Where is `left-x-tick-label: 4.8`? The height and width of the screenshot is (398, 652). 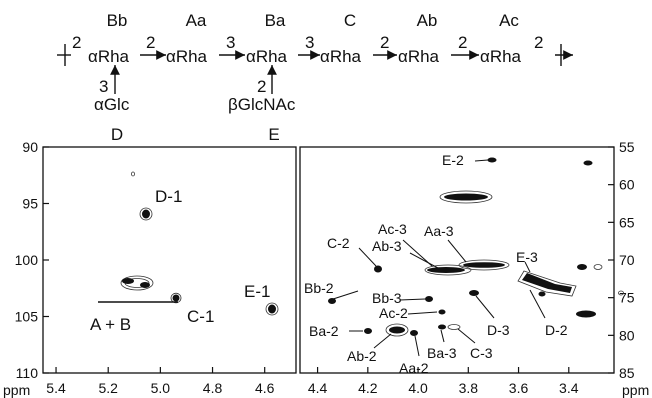
left-x-tick-label: 4.8 is located at coordinates (213, 388).